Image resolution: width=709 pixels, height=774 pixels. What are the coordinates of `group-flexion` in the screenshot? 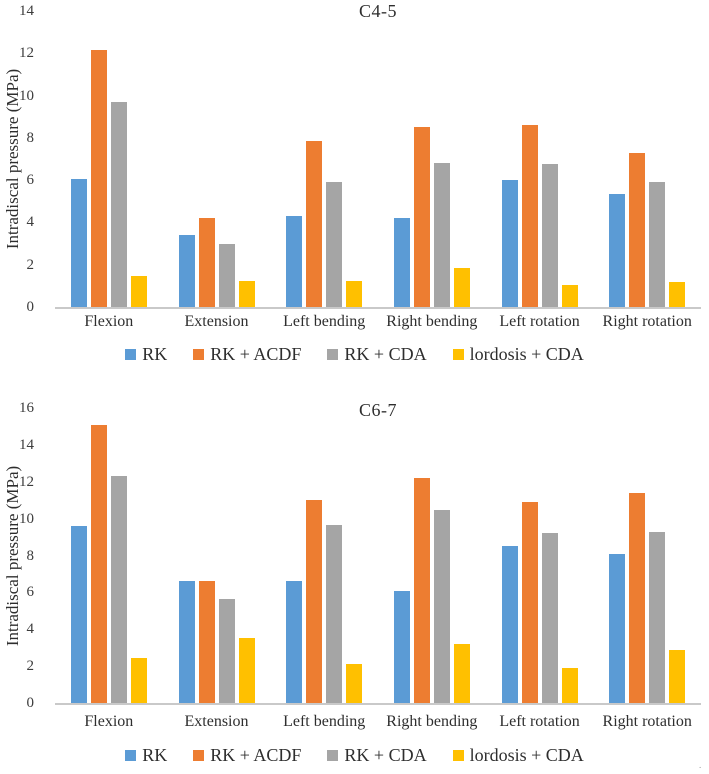 It's located at (109, 555).